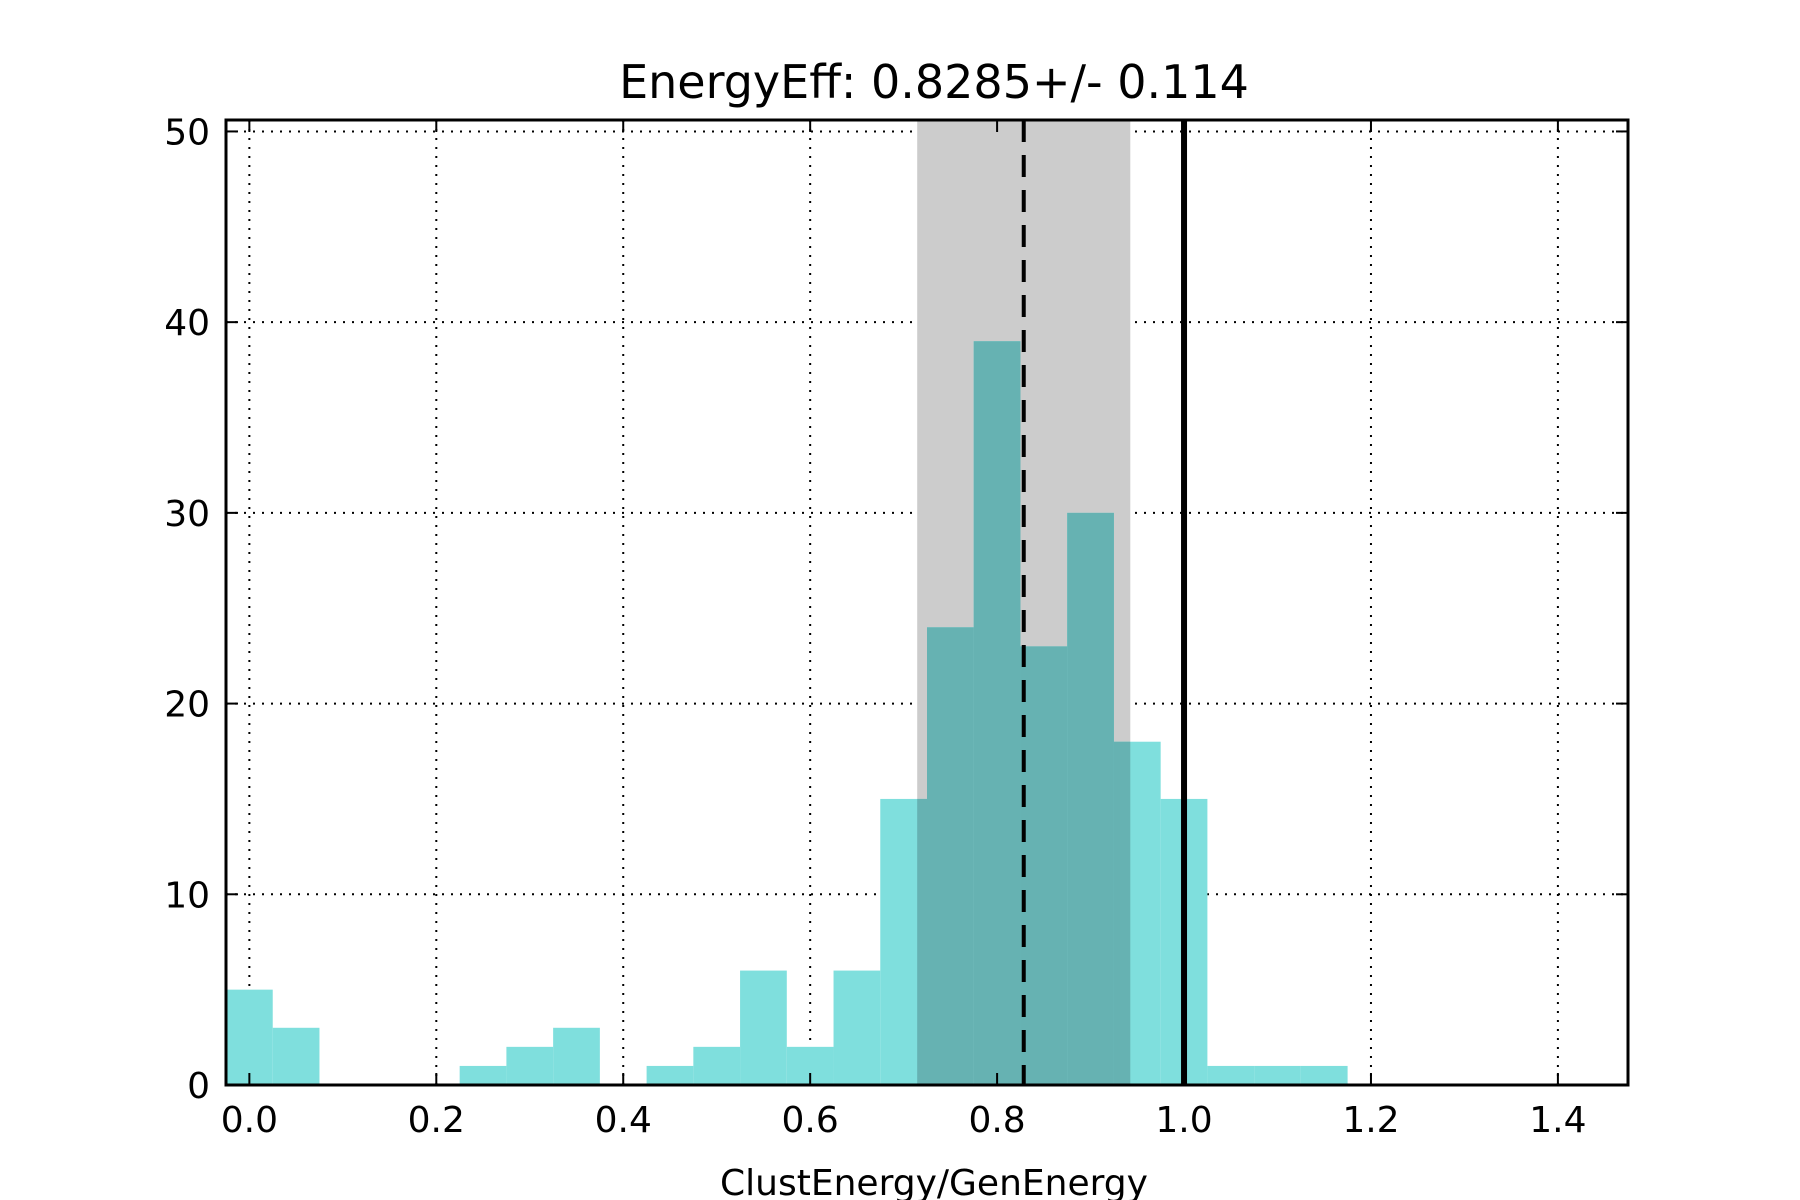 The image size is (1800, 1200). I want to click on x-tick-label: 1.0, so click(1183, 1120).